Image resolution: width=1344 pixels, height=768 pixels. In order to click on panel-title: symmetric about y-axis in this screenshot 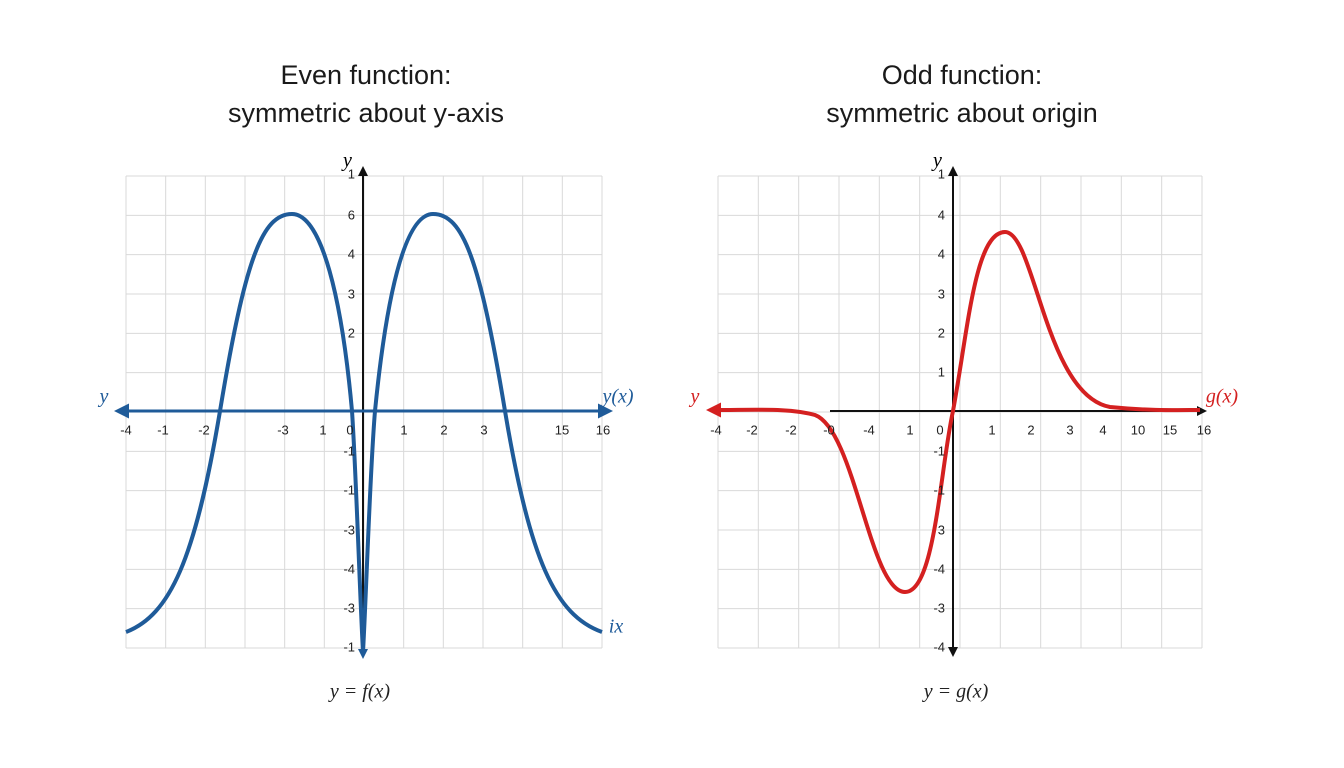, I will do `click(366, 113)`.